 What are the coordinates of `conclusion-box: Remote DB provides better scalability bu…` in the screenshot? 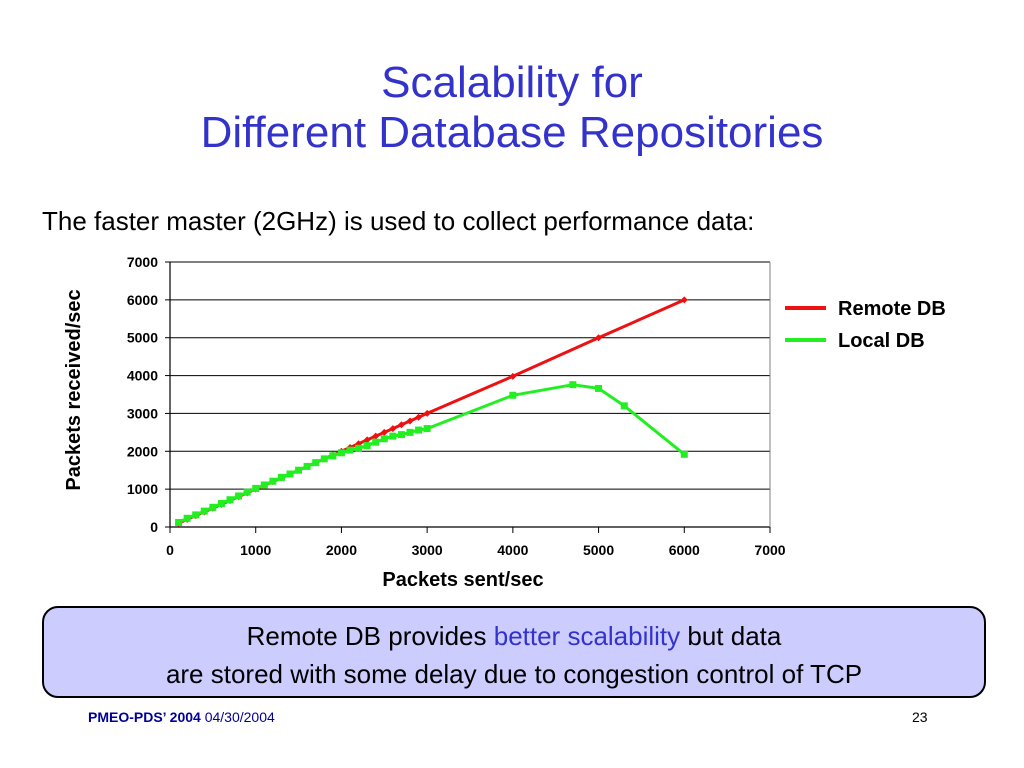 It's located at (514, 652).